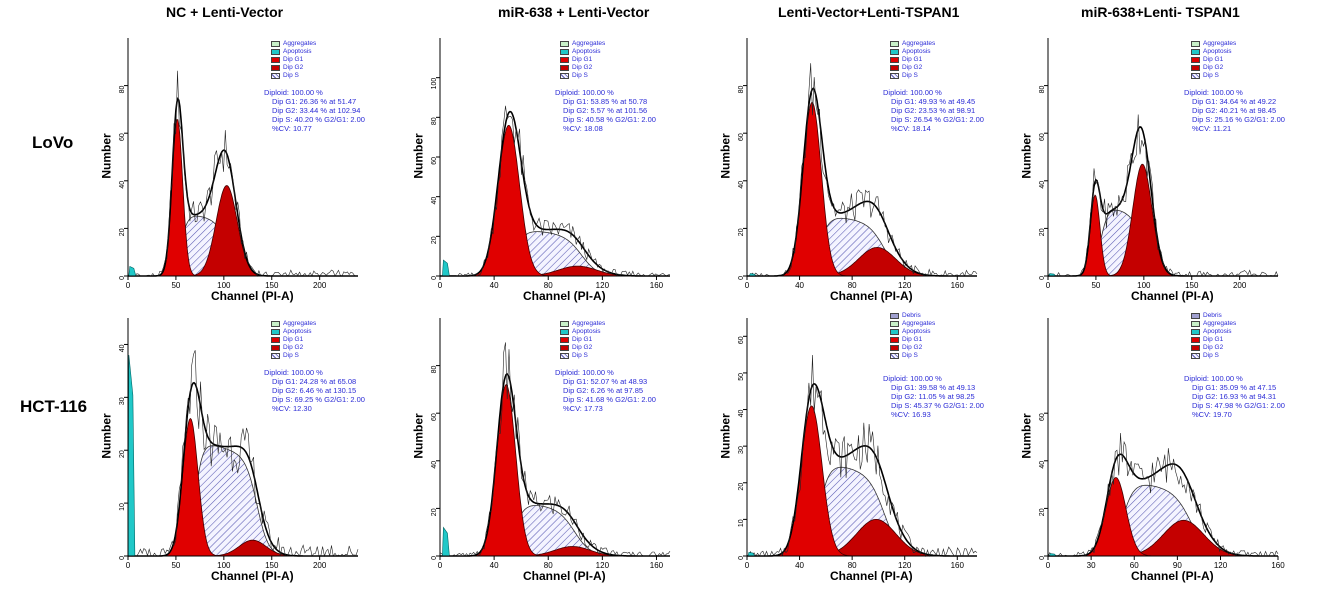  What do you see at coordinates (314, 381) in the screenshot?
I see `stat-line: Dip G1: 24.28 % at 65.08` at bounding box center [314, 381].